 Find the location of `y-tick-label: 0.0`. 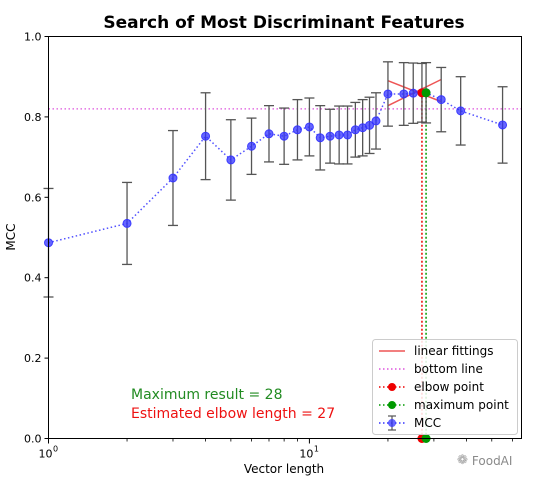

y-tick-label: 0.0 is located at coordinates (33, 439).